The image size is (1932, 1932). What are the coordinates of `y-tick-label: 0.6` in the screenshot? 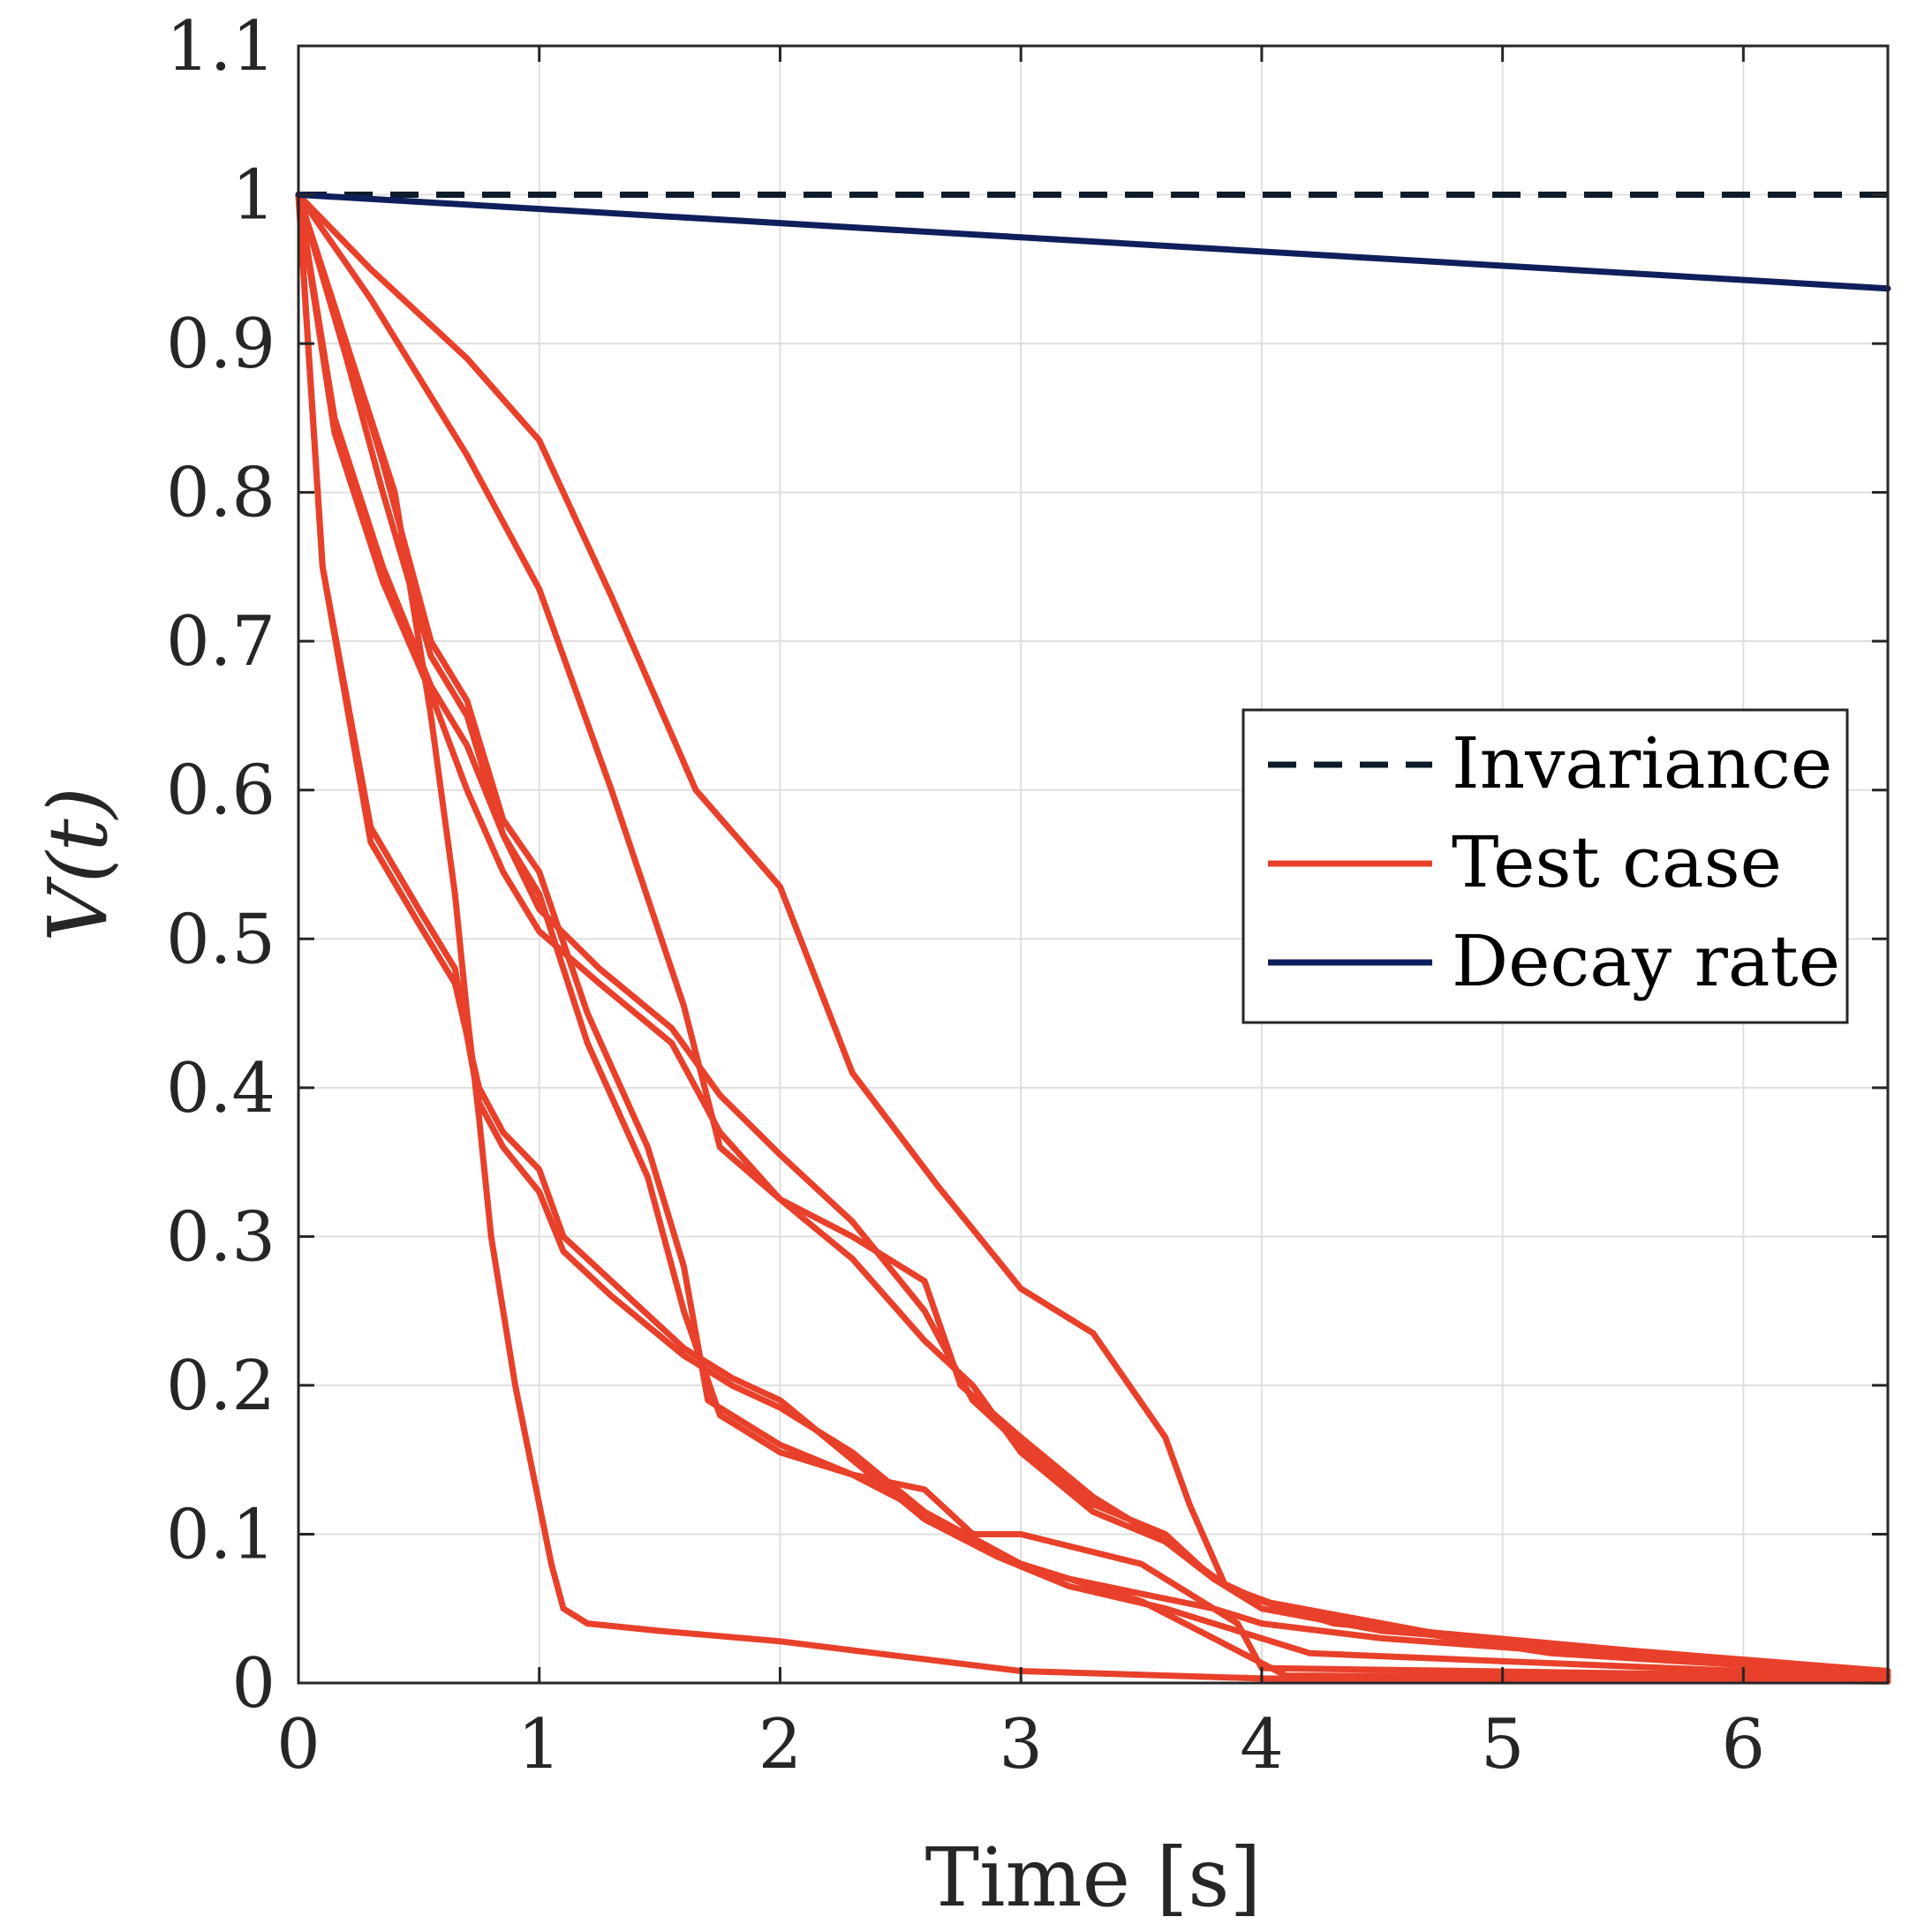 It's located at (220, 791).